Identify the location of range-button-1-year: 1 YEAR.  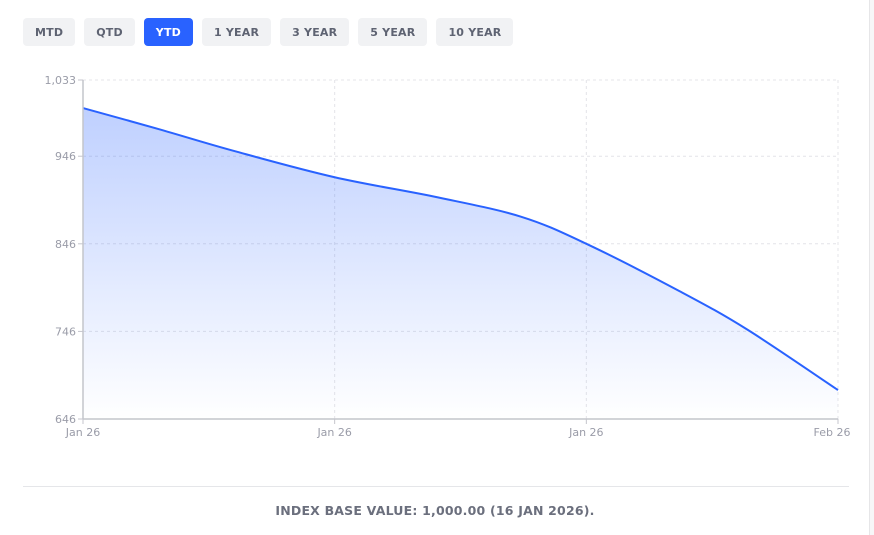
(236, 32).